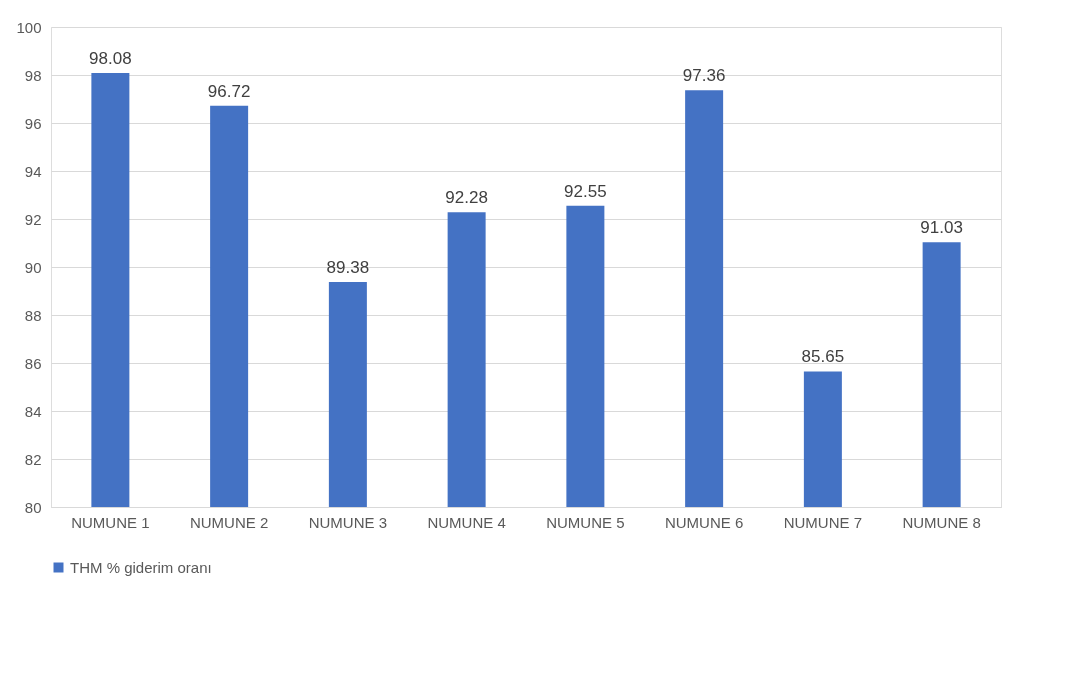 This screenshot has height=675, width=1065. I want to click on x-tick-label: NUMUNE 5, so click(585, 522).